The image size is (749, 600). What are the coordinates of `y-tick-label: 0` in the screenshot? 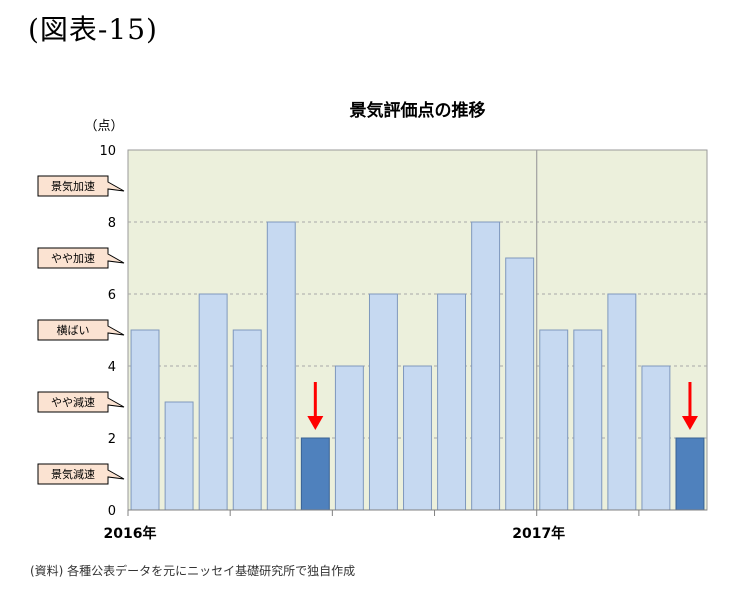 It's located at (112, 511).